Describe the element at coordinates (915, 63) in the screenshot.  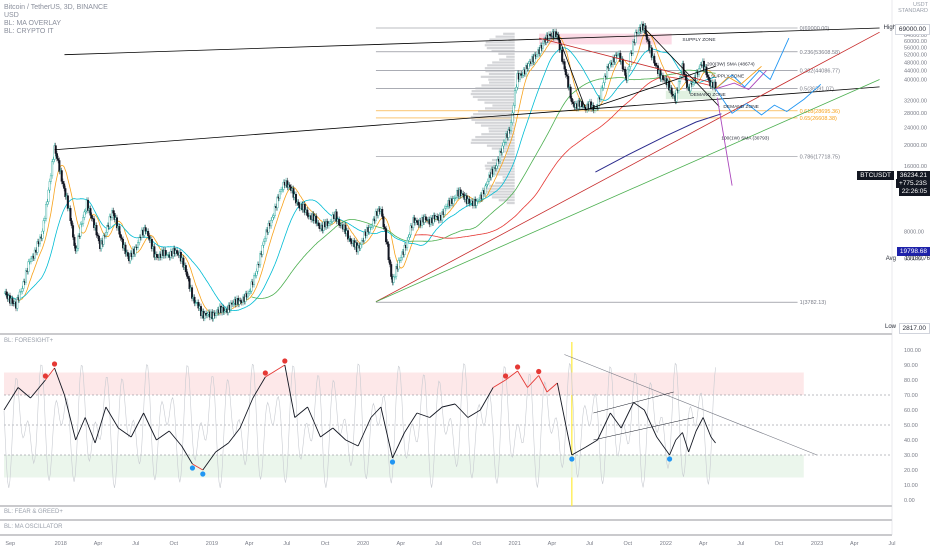
I see `price-axis-tick: 48000.00` at that location.